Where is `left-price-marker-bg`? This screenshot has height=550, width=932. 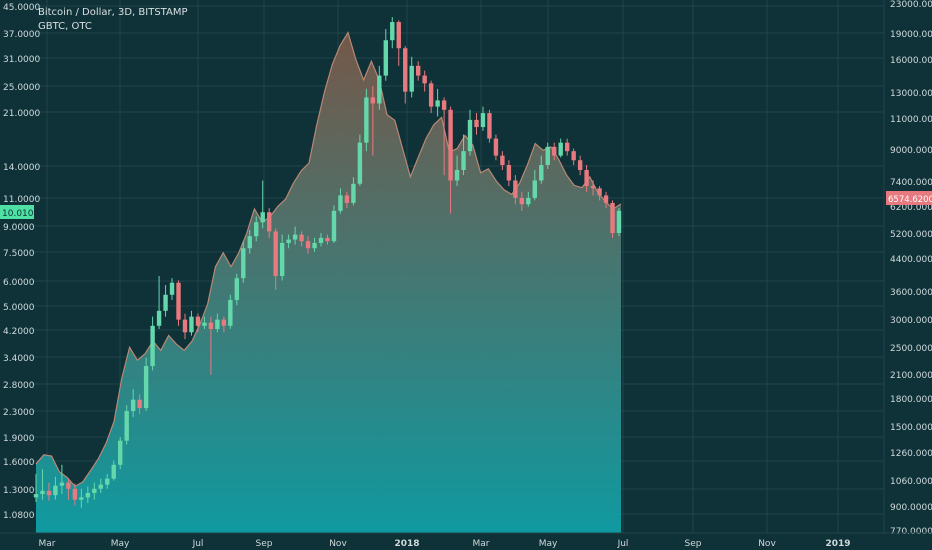
left-price-marker-bg is located at coordinates (17, 212).